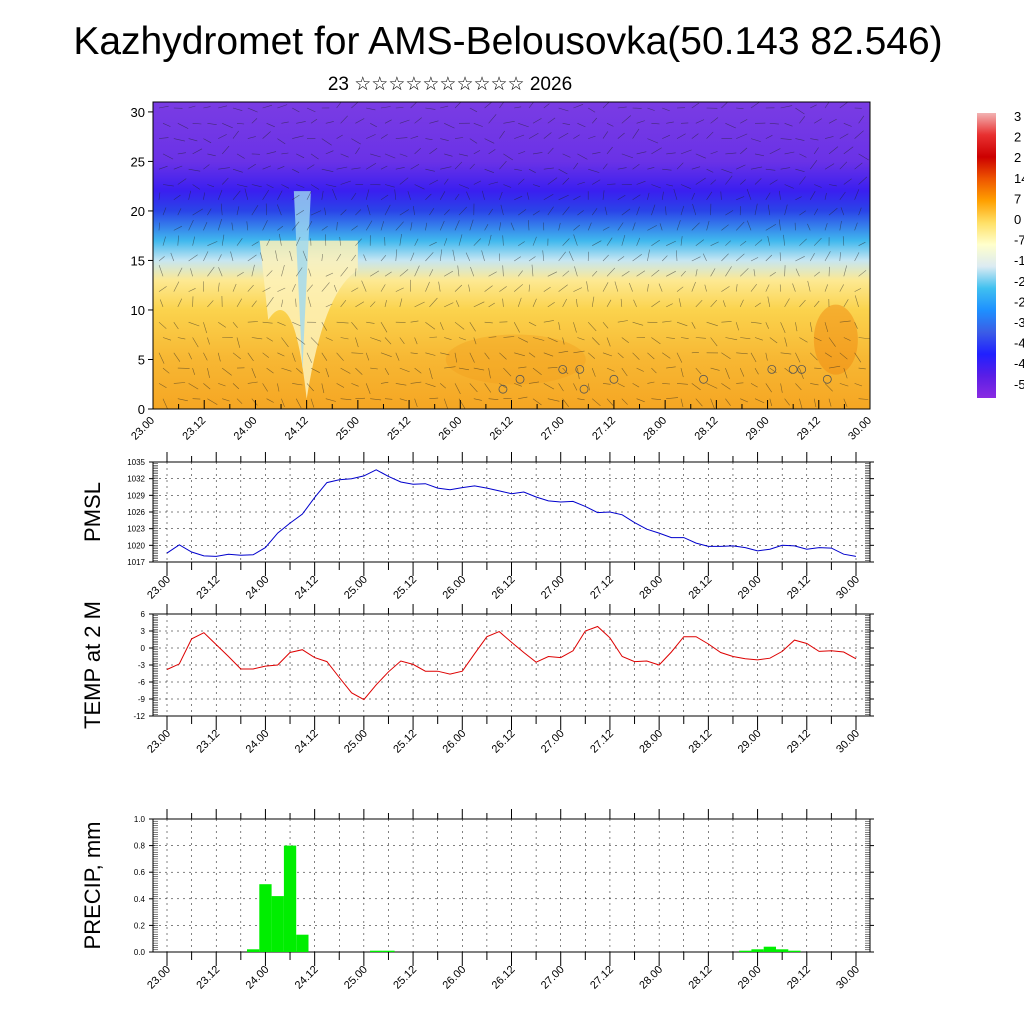 Image resolution: width=1024 pixels, height=1029 pixels. I want to click on plot-frame, so click(511, 665).